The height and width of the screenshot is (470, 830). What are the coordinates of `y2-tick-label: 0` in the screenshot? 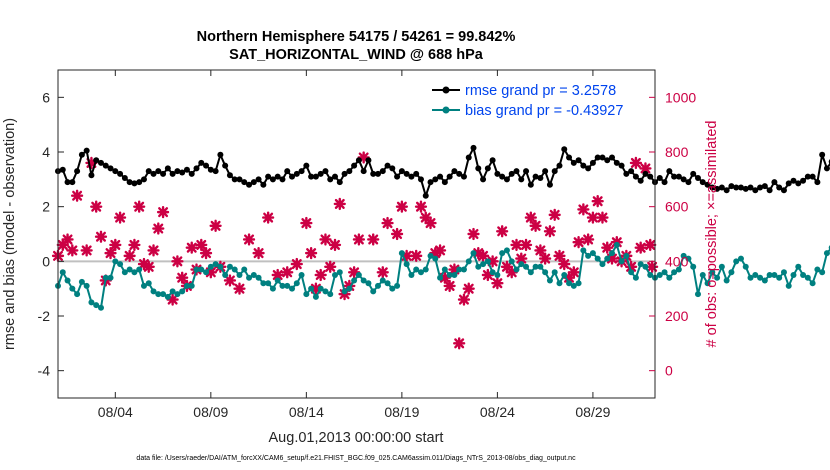 It's located at (669, 371).